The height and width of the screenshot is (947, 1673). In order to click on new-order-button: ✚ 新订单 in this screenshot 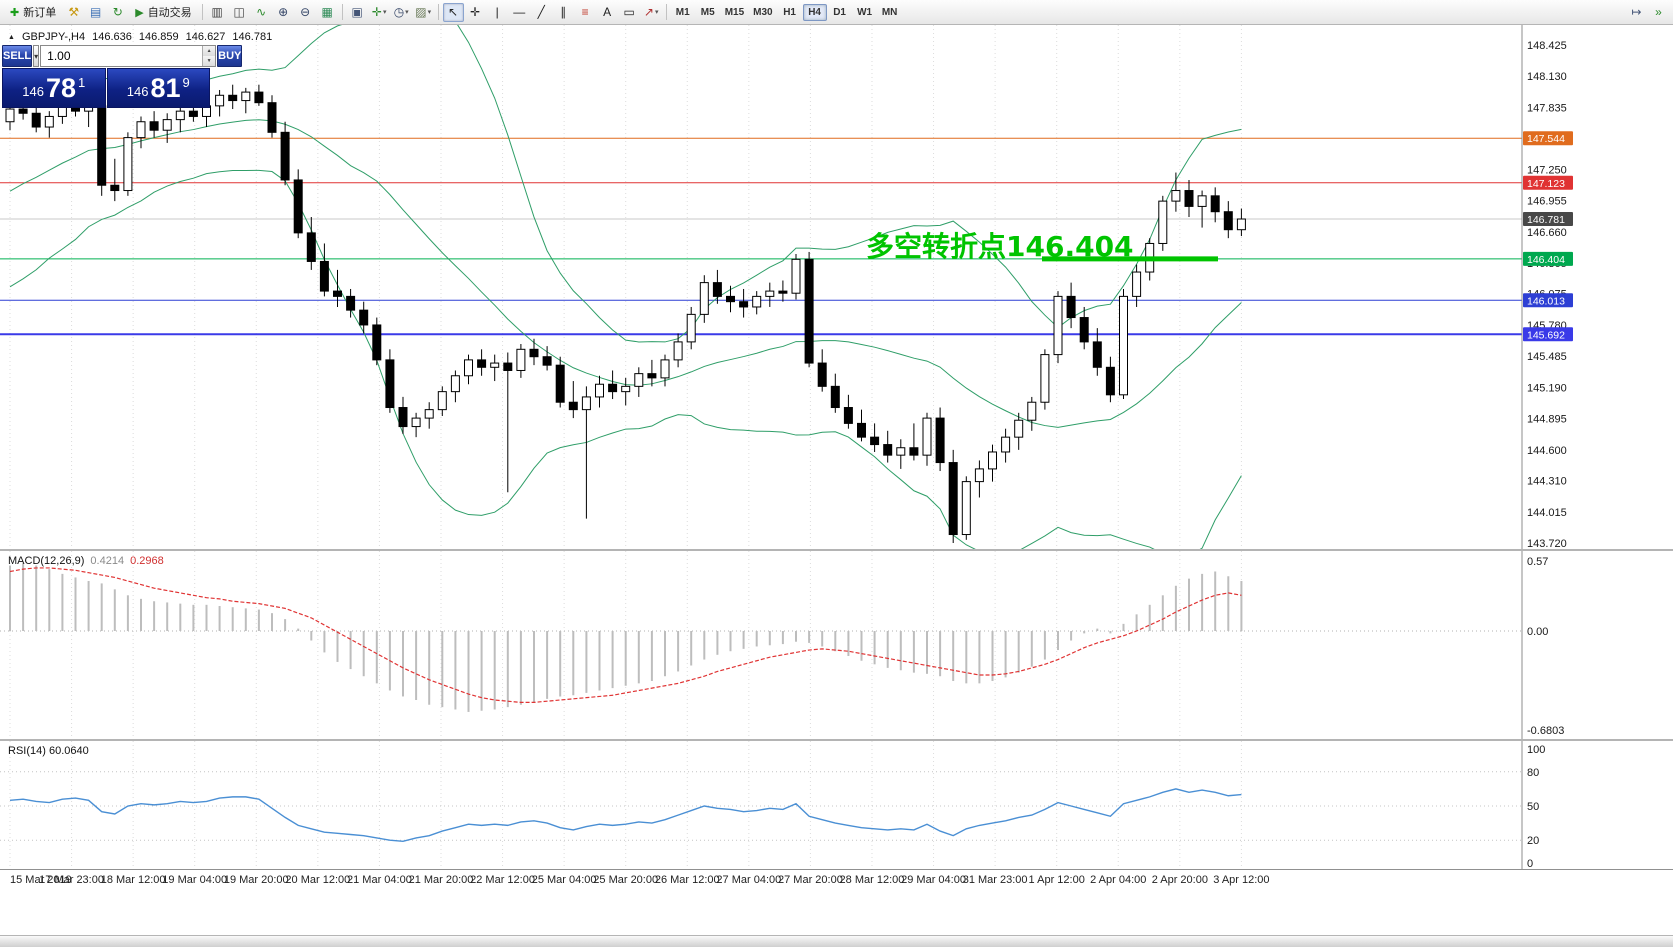, I will do `click(33, 12)`.